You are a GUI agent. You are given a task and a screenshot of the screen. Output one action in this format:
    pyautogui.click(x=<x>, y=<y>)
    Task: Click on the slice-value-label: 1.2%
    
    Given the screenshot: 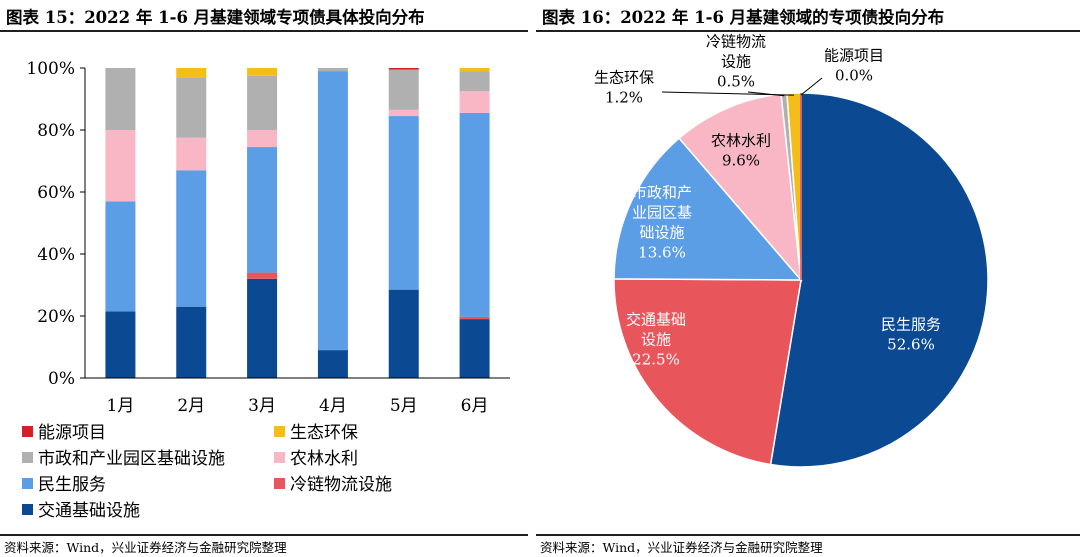 What is the action you would take?
    pyautogui.click(x=624, y=97)
    